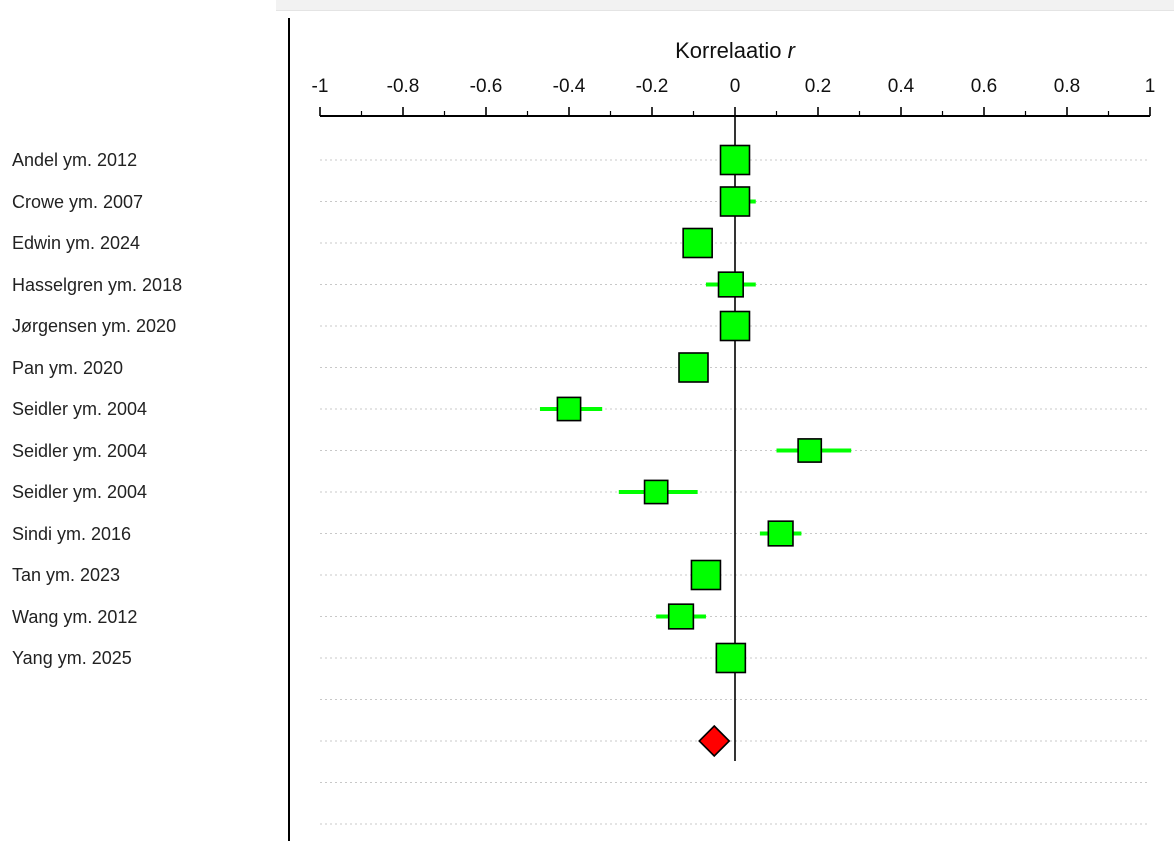 This screenshot has height=841, width=1174. Describe the element at coordinates (75, 616) in the screenshot. I see `study-label: Wang ym. 2012` at that location.